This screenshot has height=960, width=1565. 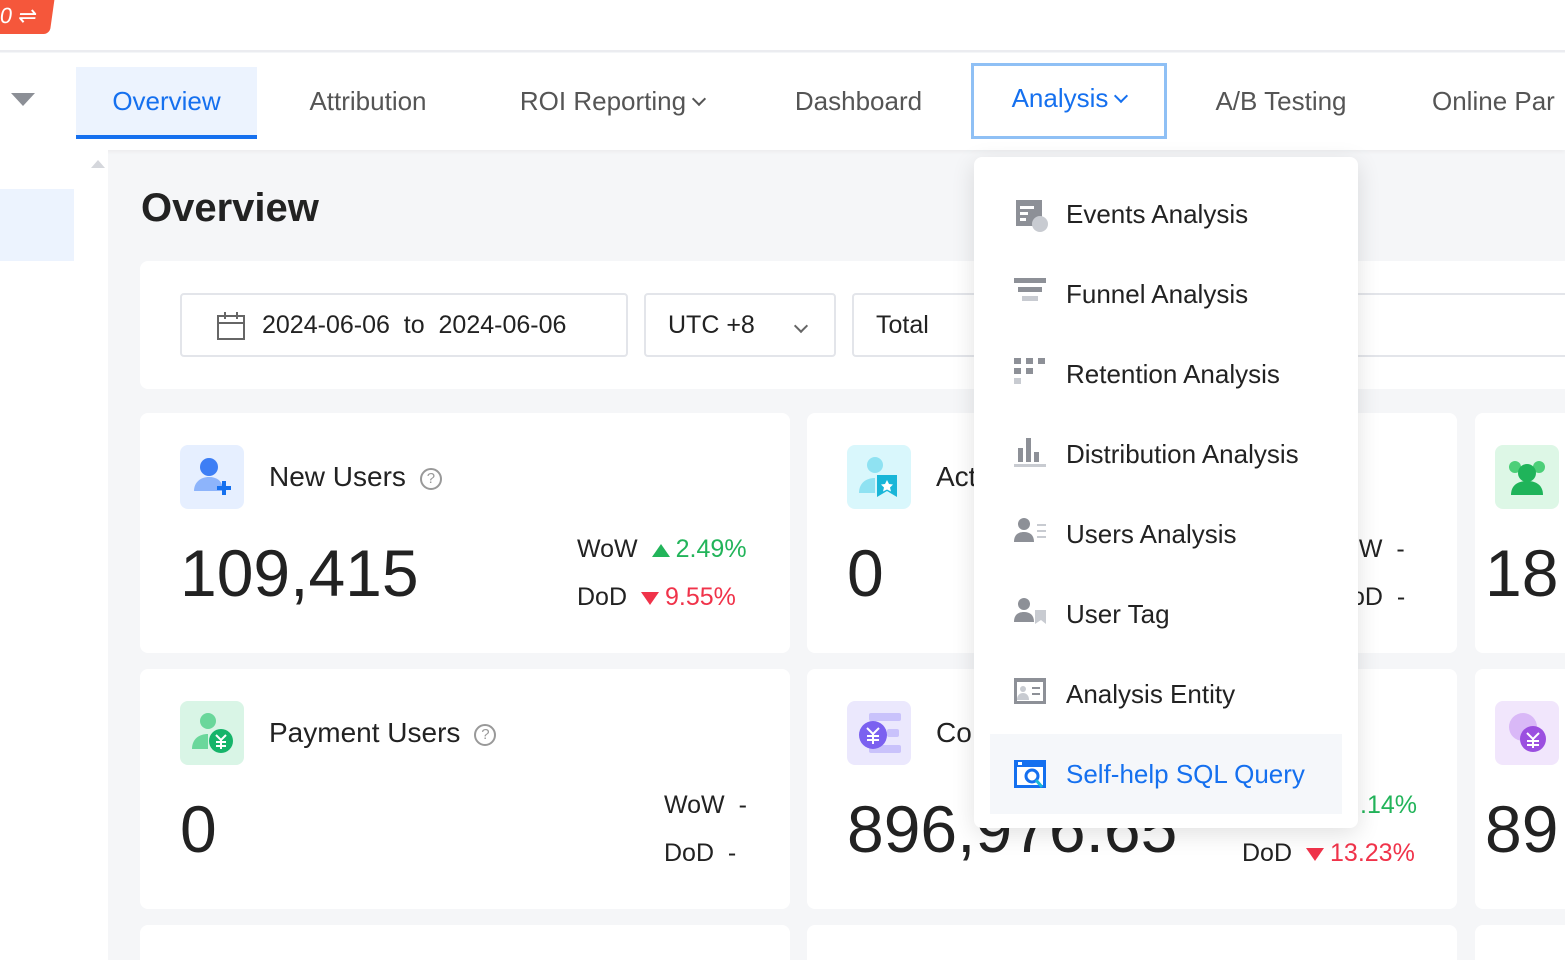 I want to click on wow-compare: .14%, so click(x=1388, y=805).